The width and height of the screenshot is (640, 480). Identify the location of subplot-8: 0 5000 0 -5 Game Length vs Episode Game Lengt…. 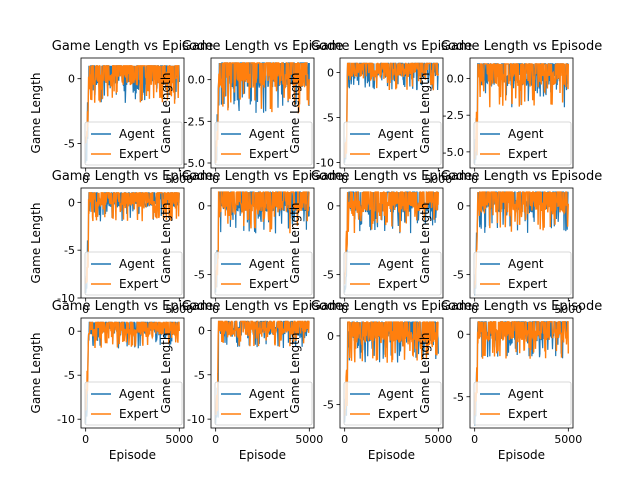
(510, 242).